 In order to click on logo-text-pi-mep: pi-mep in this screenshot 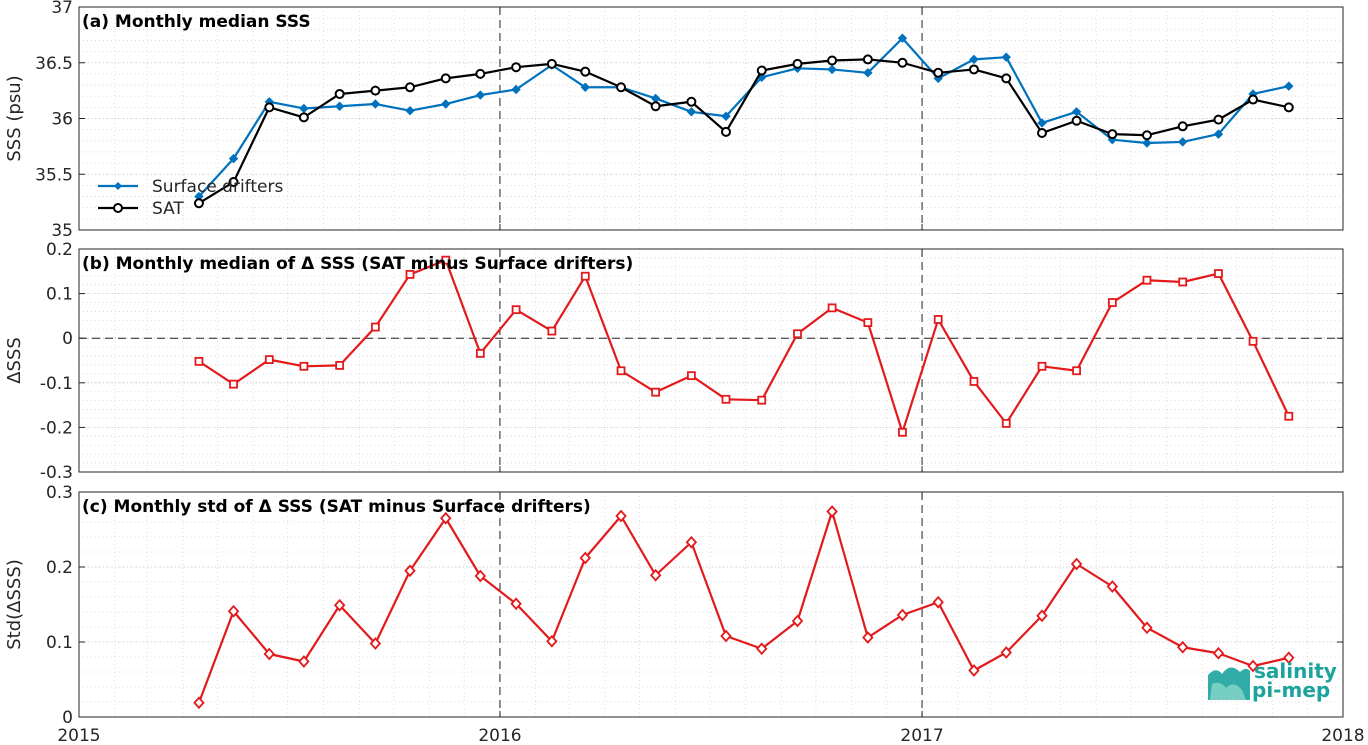, I will do `click(1291, 690)`.